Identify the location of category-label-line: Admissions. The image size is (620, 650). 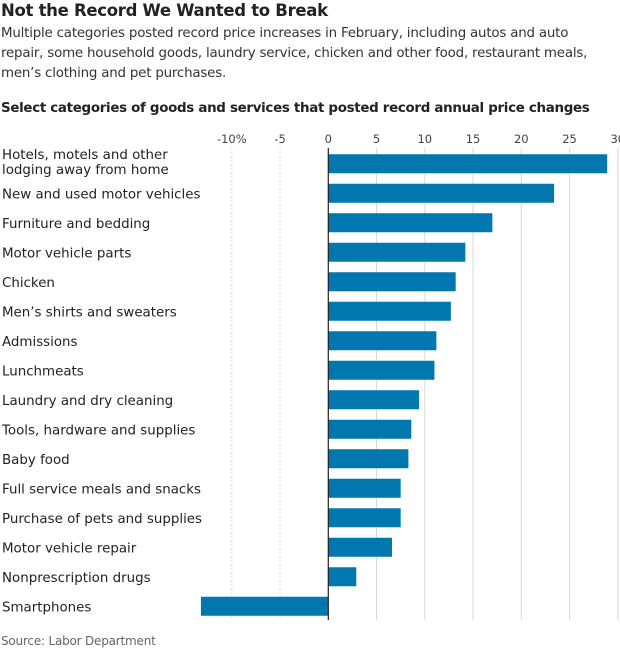
(40, 342).